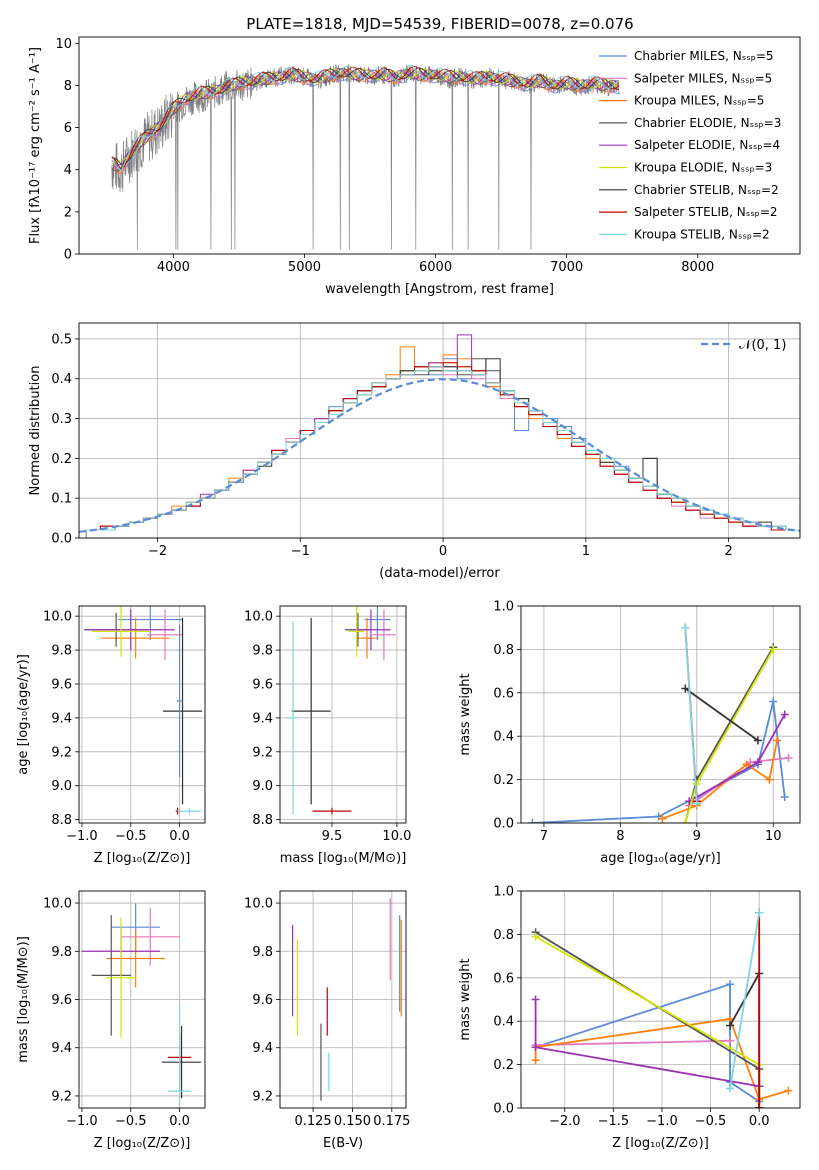  What do you see at coordinates (63, 44) in the screenshot?
I see `y-tick-label: 10` at bounding box center [63, 44].